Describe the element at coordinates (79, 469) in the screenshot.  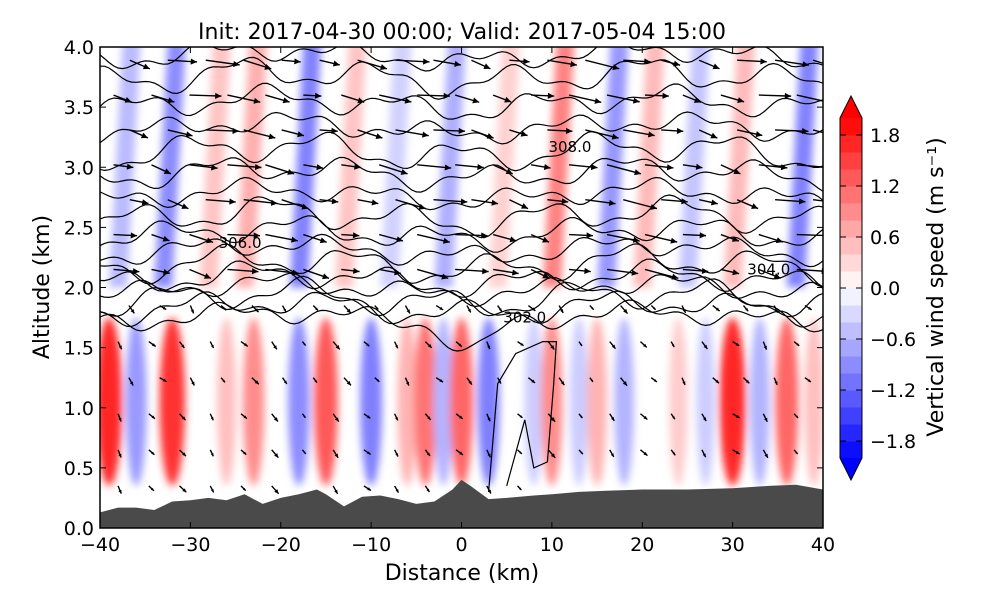
I see `y-tick-label: 0.5` at that location.